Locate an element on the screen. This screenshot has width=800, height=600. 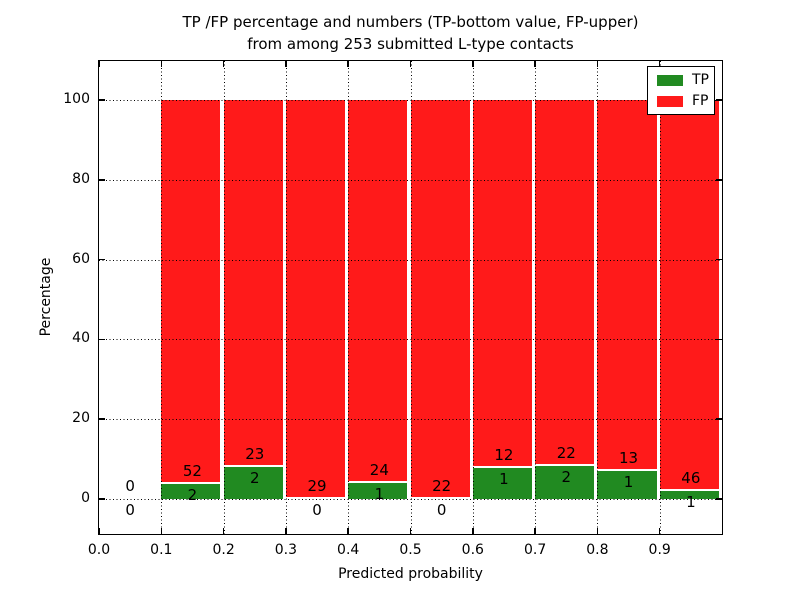
x-tick-label-0.9: 0.9 is located at coordinates (659, 550).